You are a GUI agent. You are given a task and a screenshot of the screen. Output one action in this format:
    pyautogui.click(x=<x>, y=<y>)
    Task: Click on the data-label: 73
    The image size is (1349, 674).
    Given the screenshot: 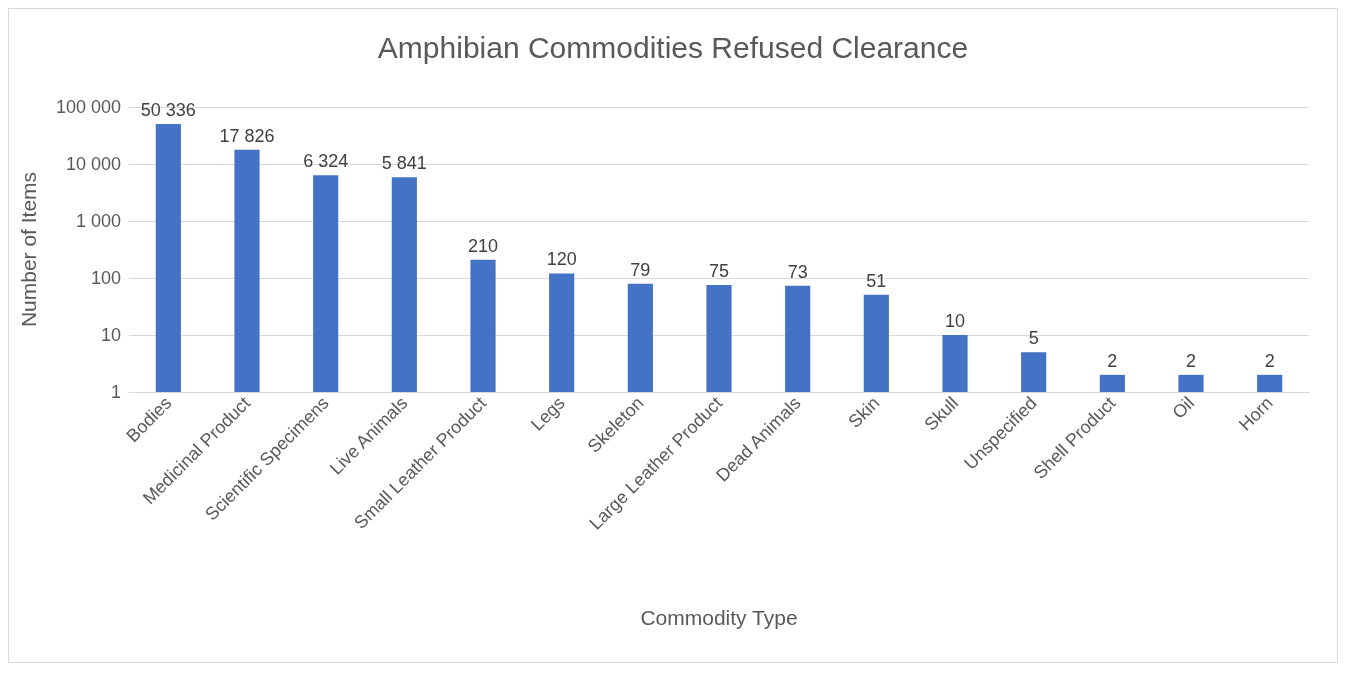 What is the action you would take?
    pyautogui.click(x=797, y=271)
    